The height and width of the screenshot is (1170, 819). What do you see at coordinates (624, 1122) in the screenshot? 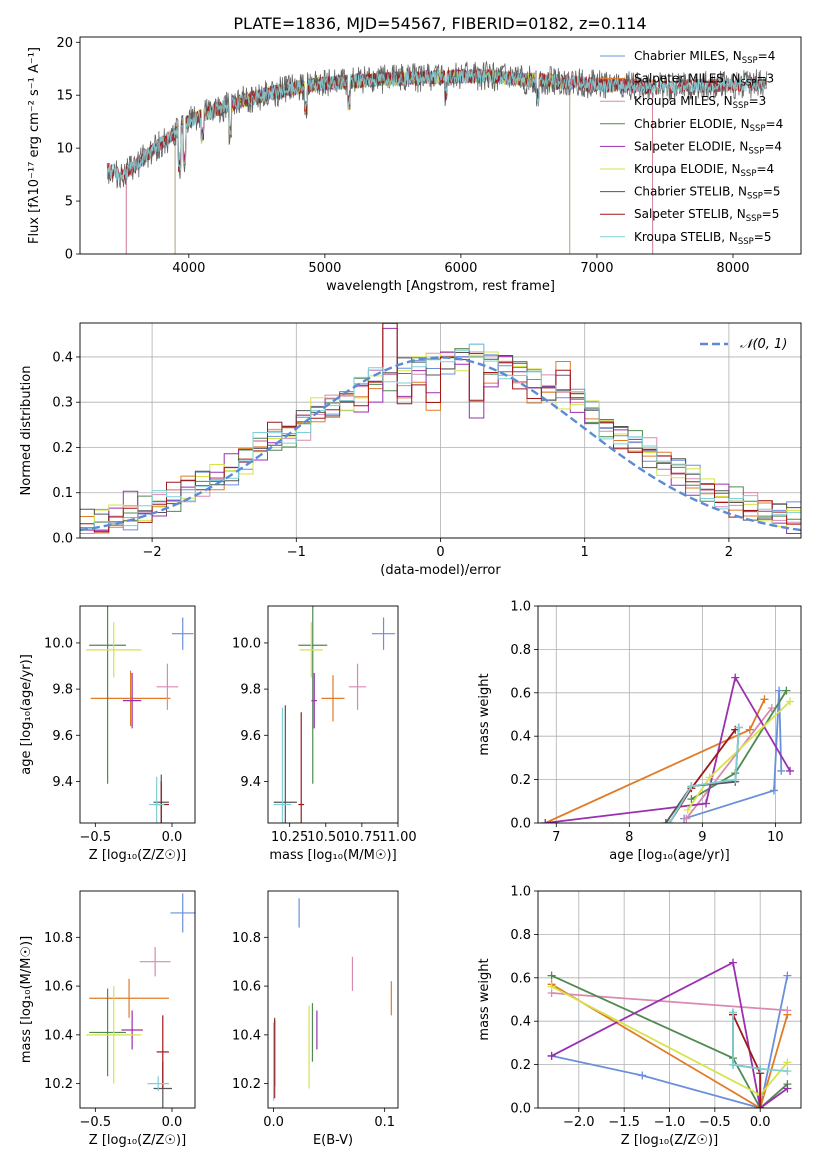
I see `x-tick-label: −1.5` at bounding box center [624, 1122].